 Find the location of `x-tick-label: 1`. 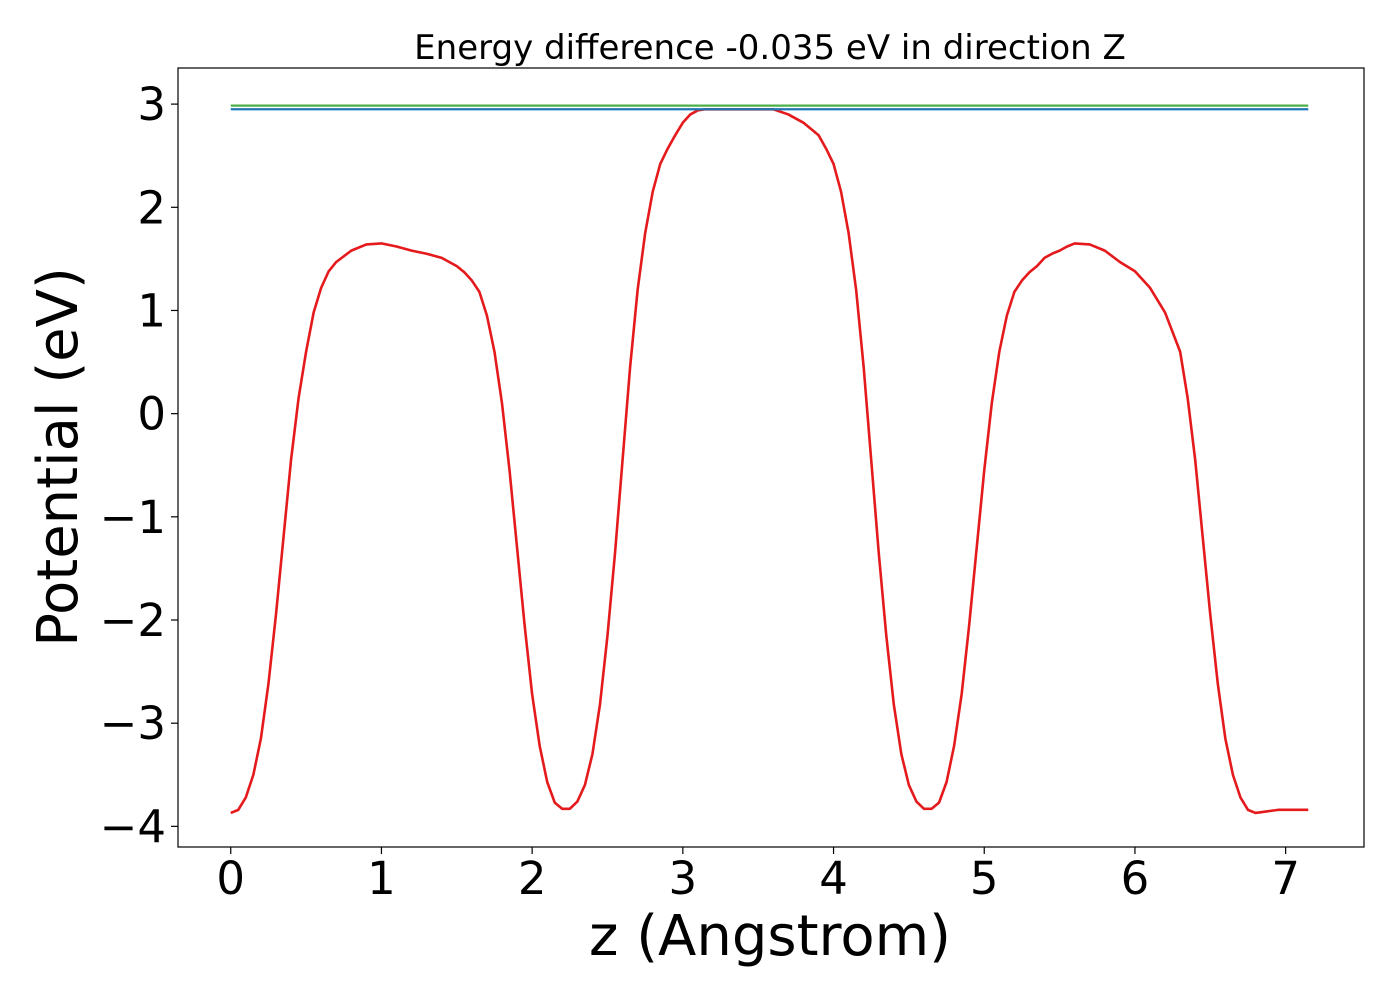

x-tick-label: 1 is located at coordinates (381, 878).